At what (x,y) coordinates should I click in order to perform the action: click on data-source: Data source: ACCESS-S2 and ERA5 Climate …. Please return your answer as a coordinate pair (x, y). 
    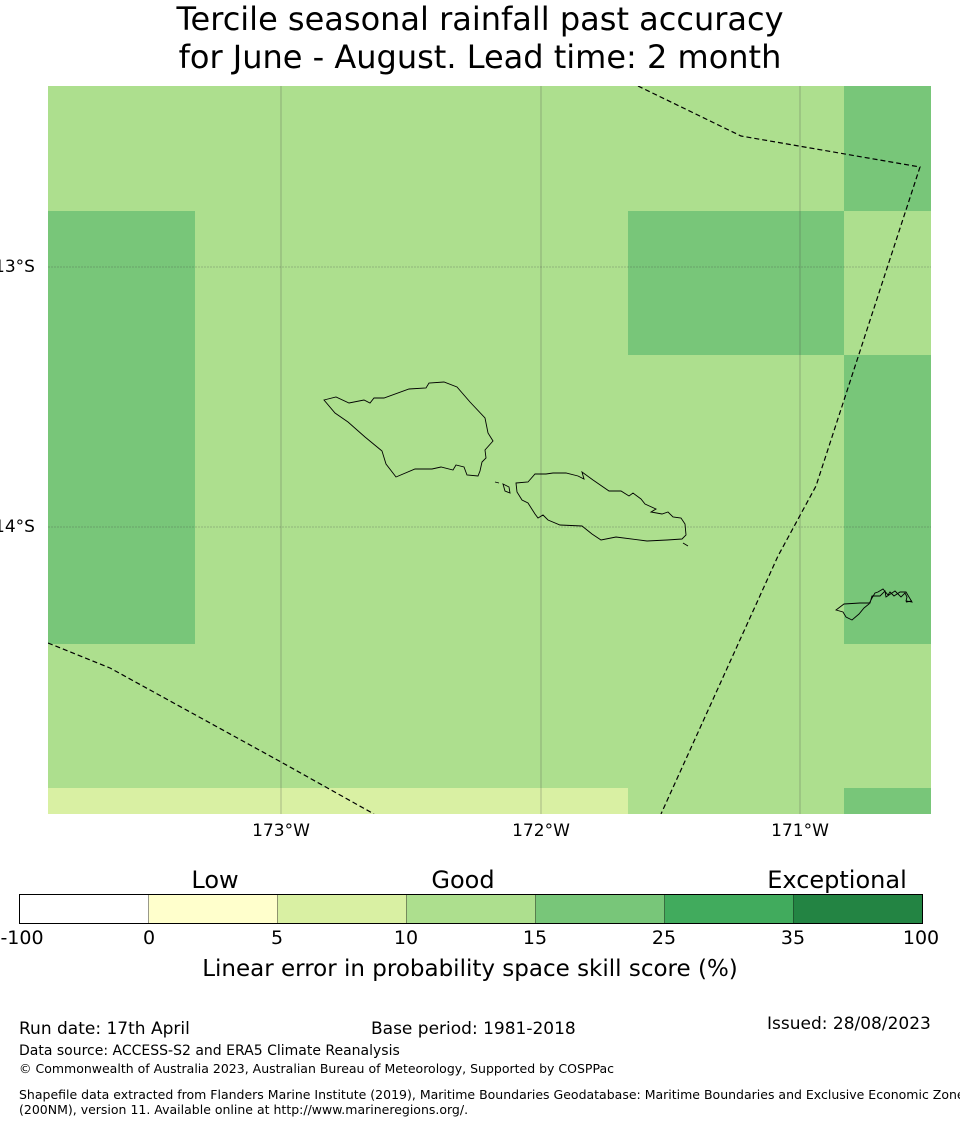
    Looking at the image, I should click on (209, 1051).